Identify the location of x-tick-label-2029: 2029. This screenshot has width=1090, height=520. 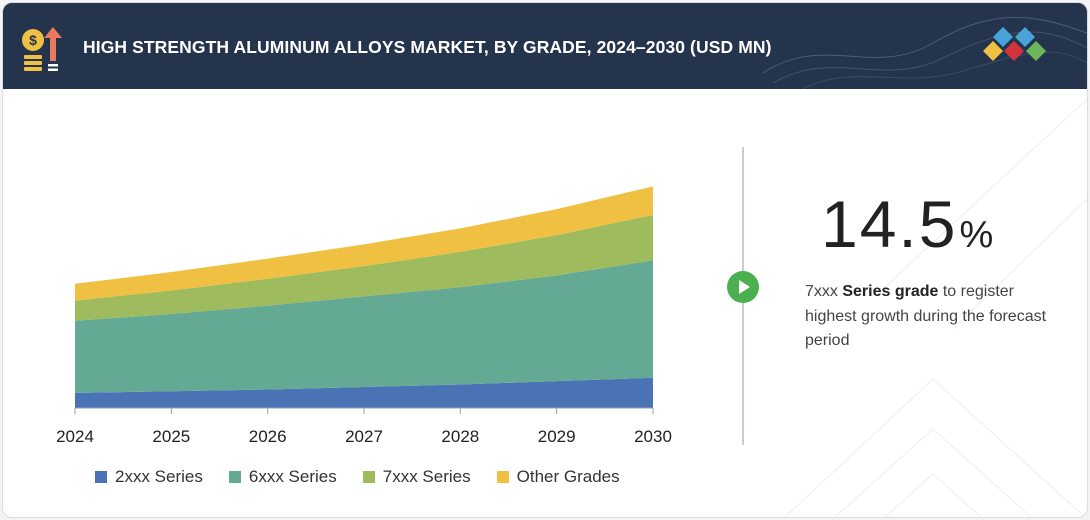
(557, 436).